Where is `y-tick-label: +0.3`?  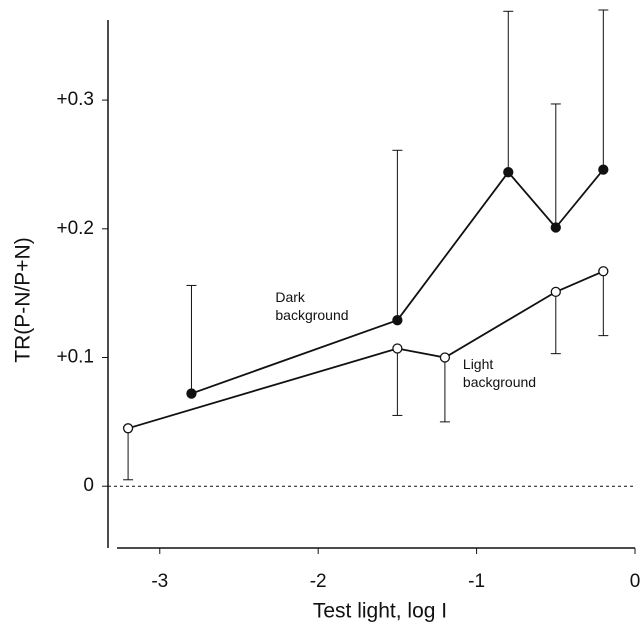
y-tick-label: +0.3 is located at coordinates (75, 99).